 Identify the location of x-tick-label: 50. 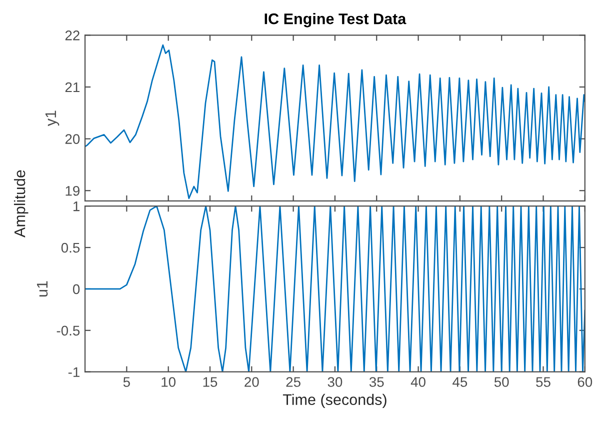
(501, 382).